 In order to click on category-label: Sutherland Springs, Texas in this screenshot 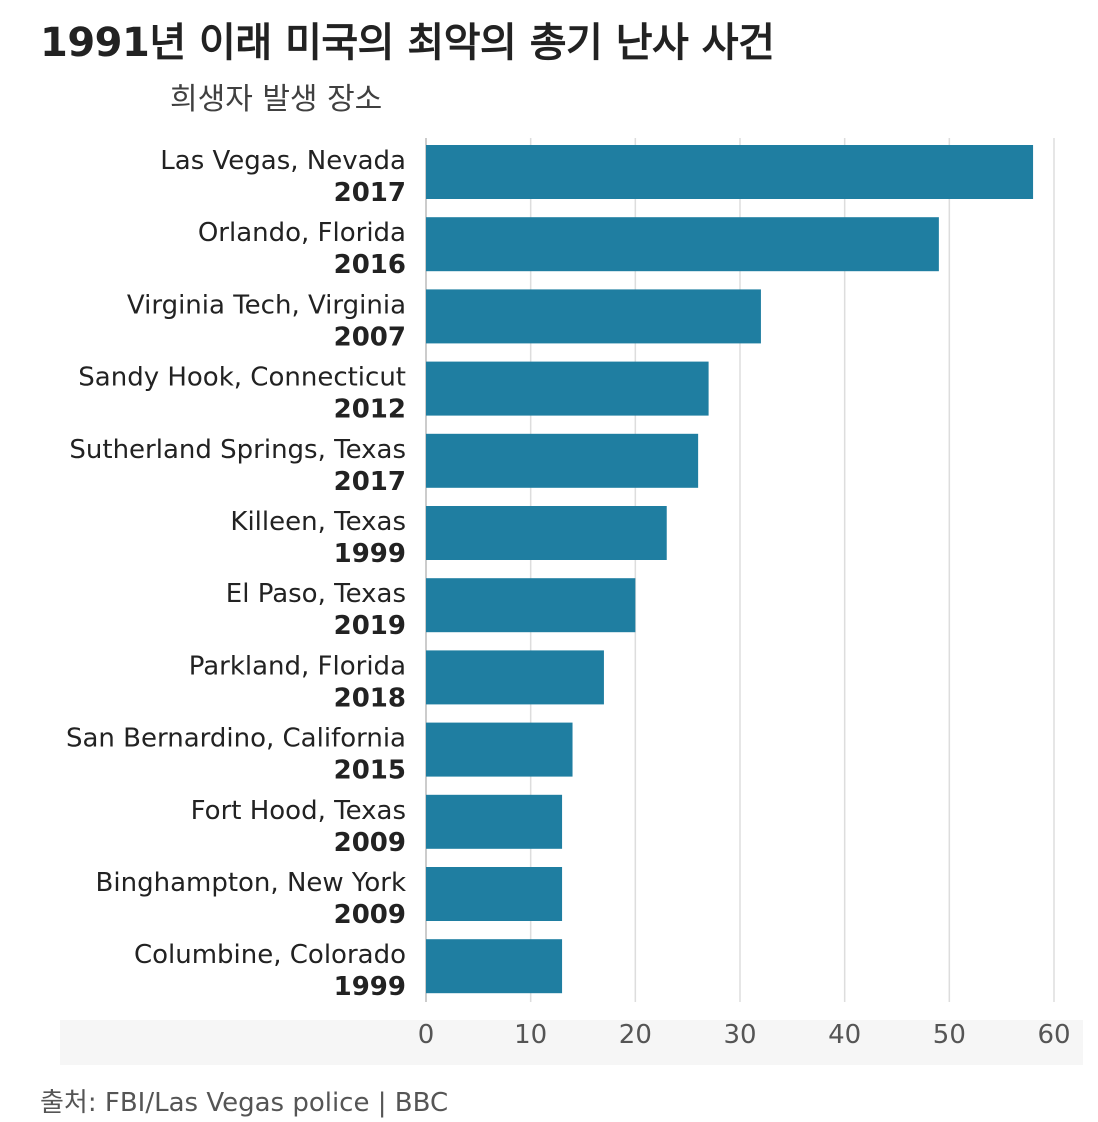, I will do `click(237, 450)`.